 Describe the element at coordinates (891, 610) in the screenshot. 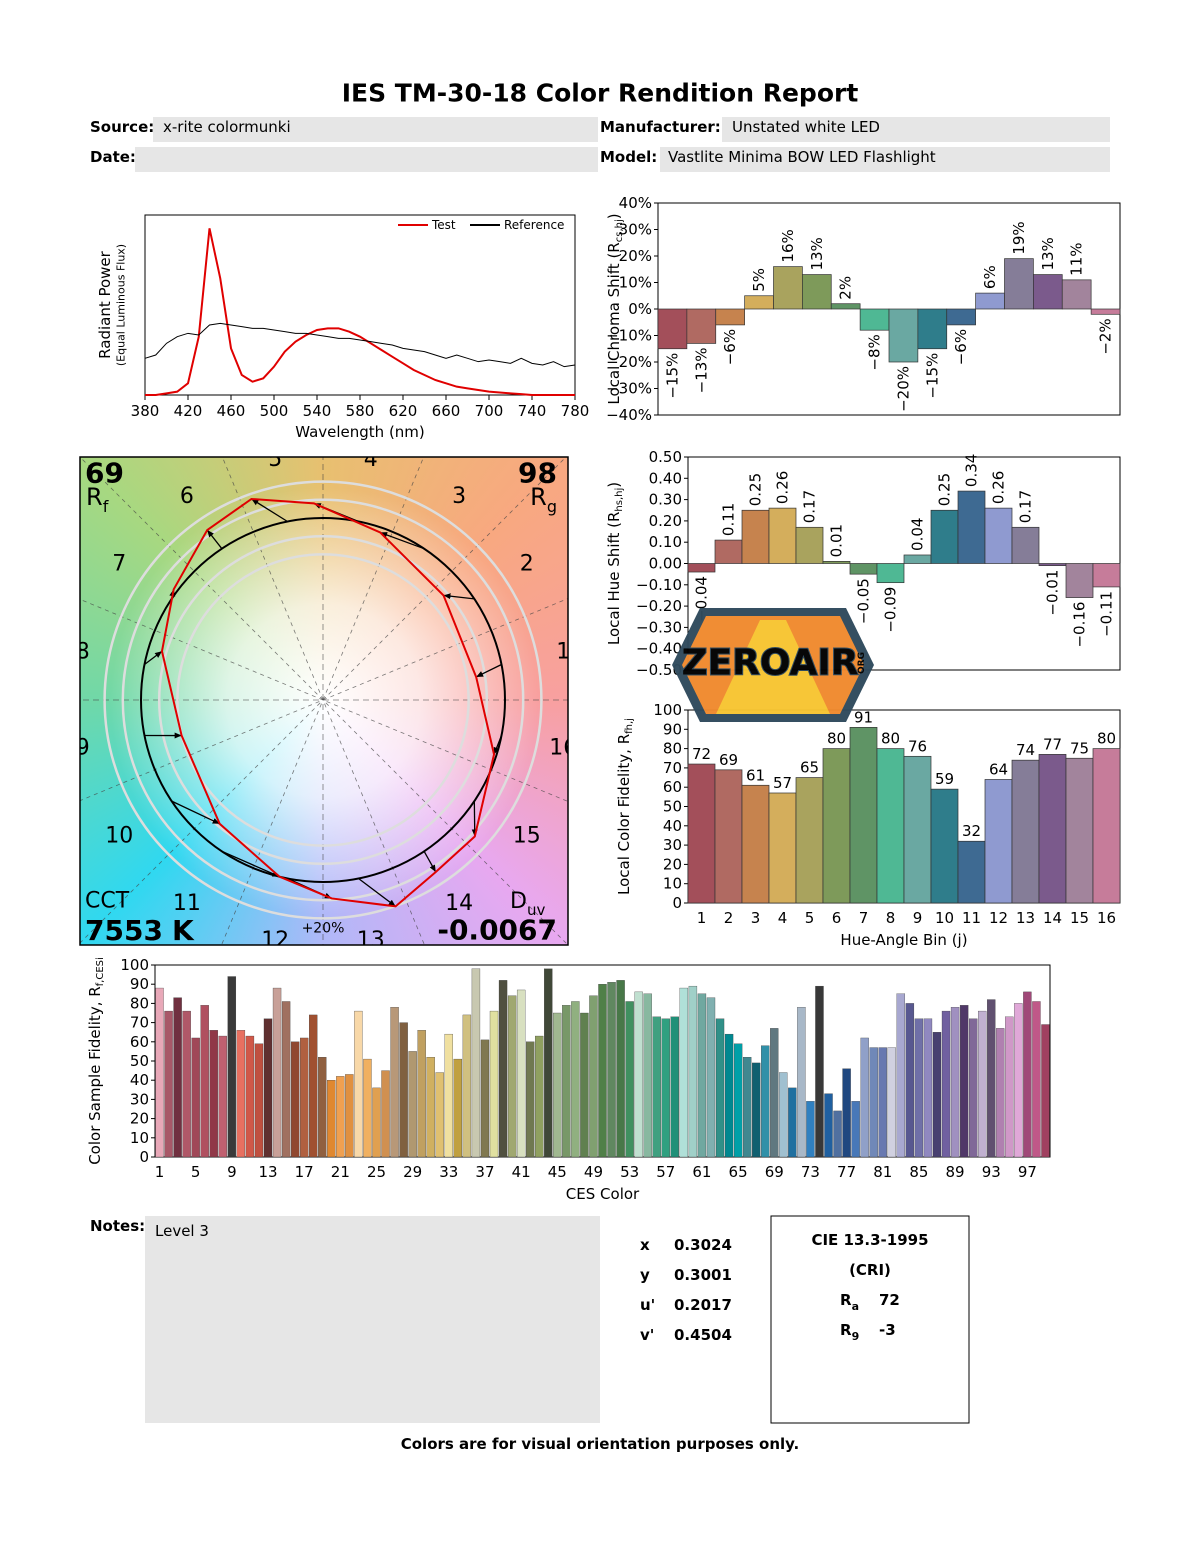

I see `value-label: −0.09` at that location.